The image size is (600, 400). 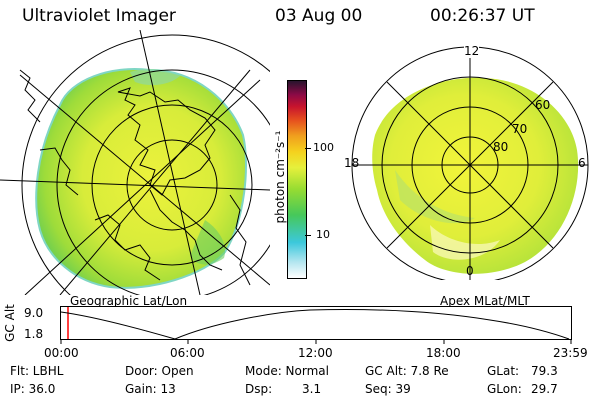 What do you see at coordinates (297, 179) in the screenshot?
I see `colorbar` at bounding box center [297, 179].